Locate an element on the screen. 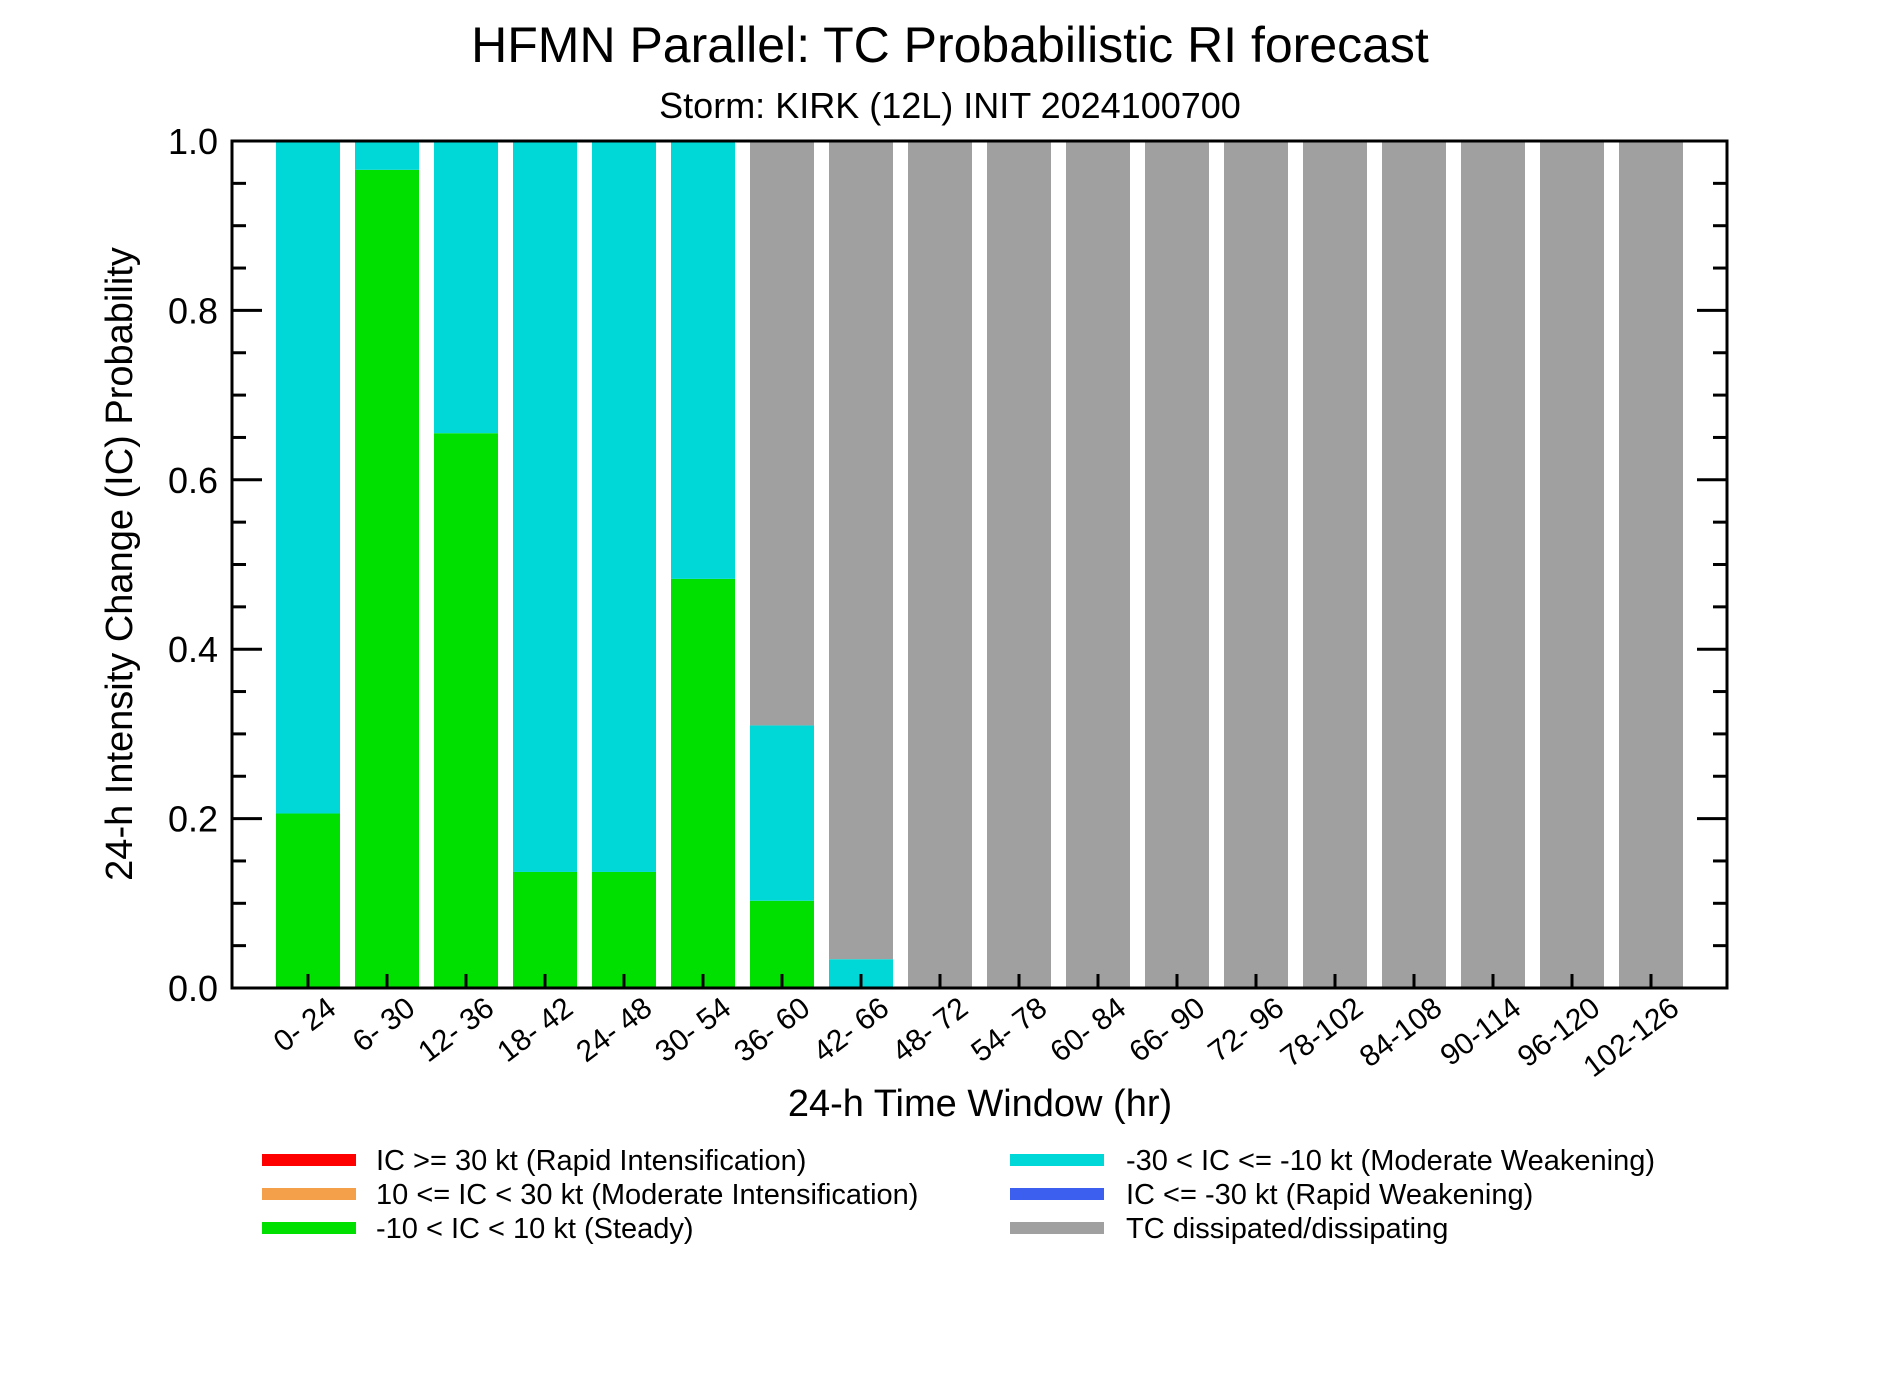  x-tick-label: 66- 90 is located at coordinates (1167, 1030).